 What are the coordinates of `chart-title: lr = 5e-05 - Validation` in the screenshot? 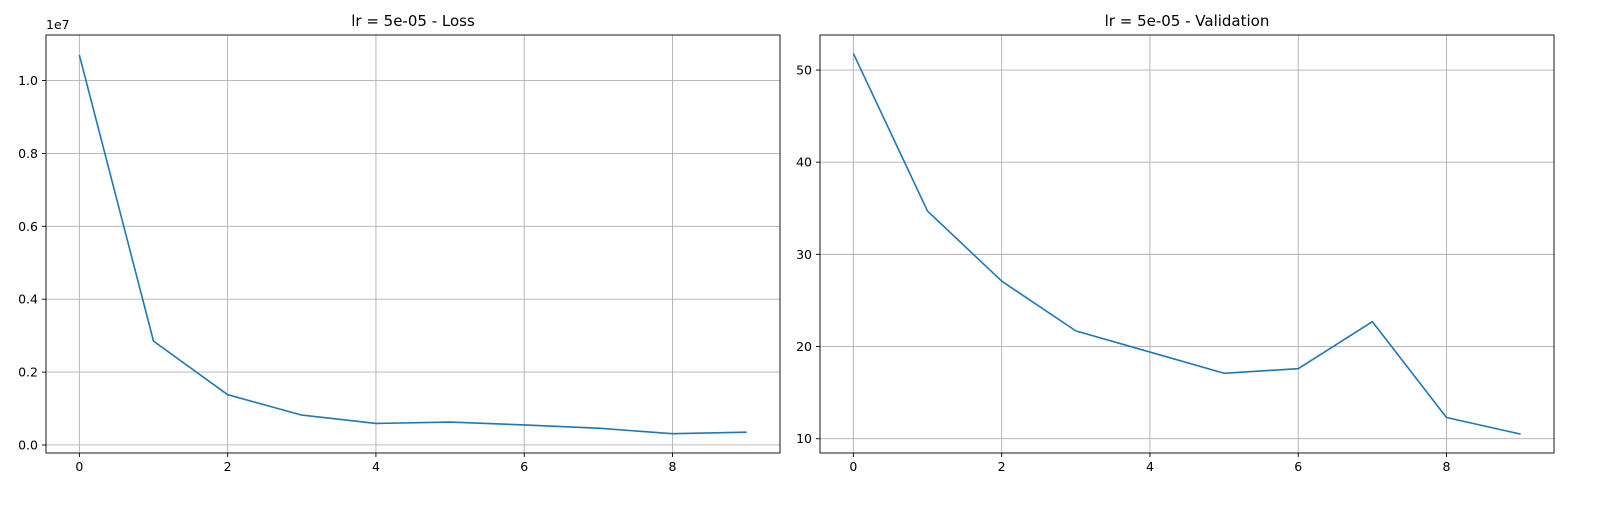 It's located at (1187, 21).